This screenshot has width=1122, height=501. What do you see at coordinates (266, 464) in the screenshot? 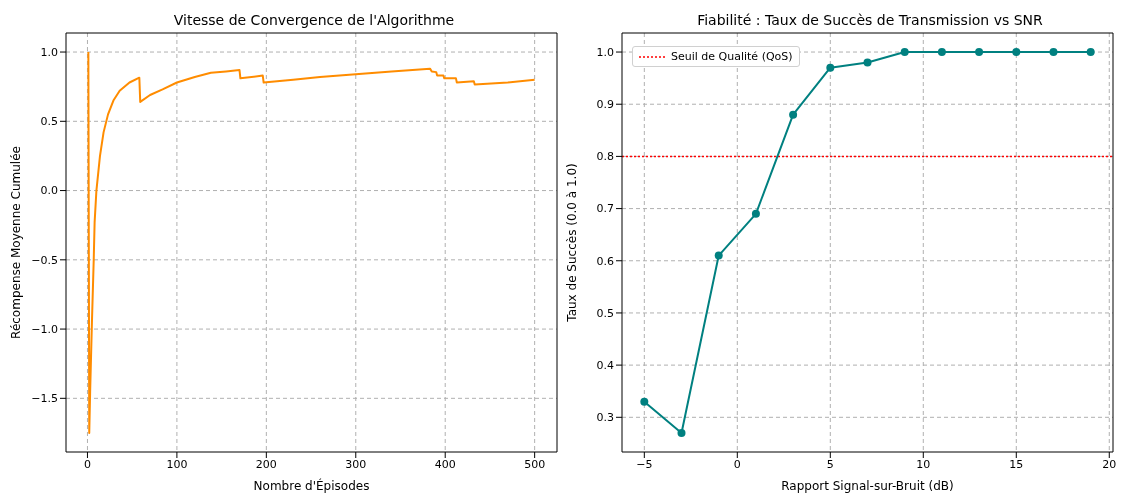
I see `x-tick-label: 200` at bounding box center [266, 464].